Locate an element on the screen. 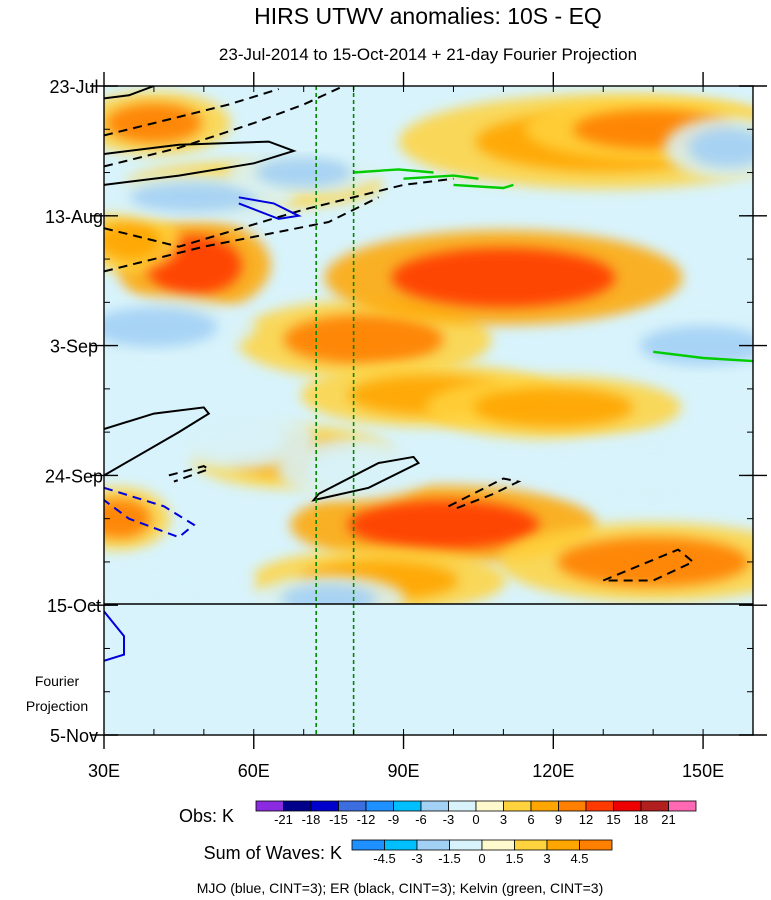 The image size is (771, 900). obs-colorbar-level-3: -12 is located at coordinates (366, 819).